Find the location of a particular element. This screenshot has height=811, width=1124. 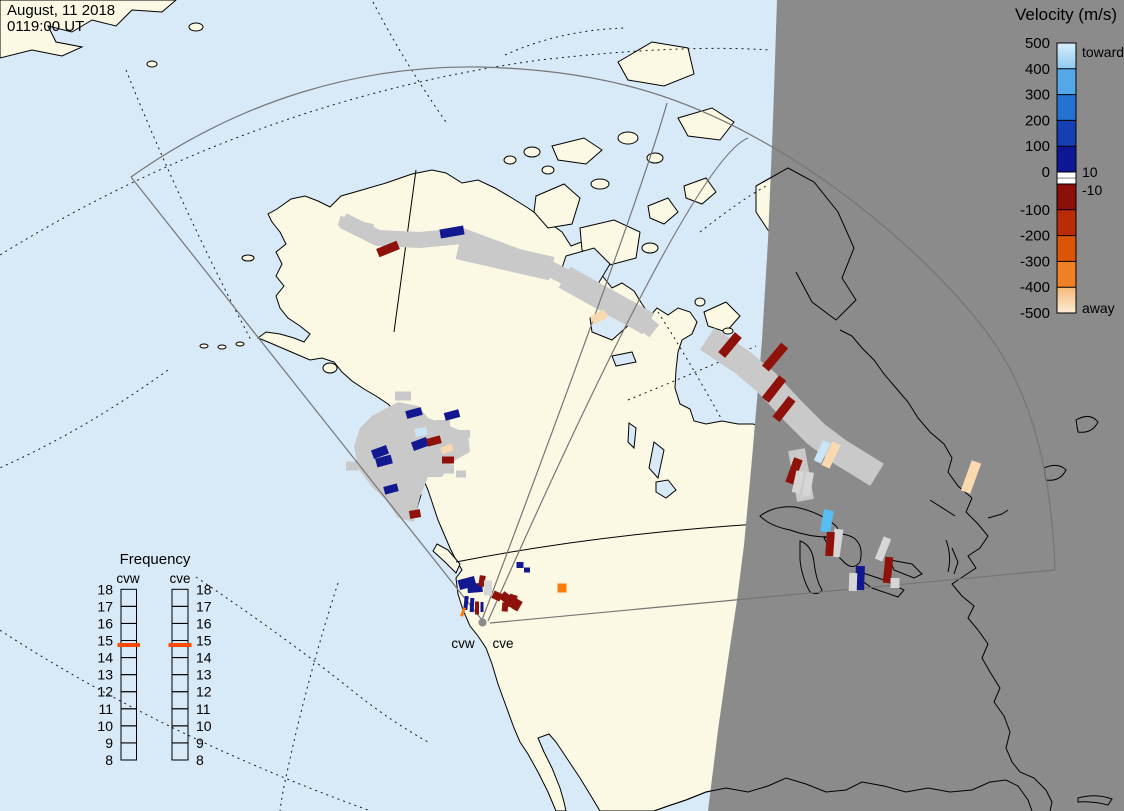

velocity-tick-label: -200 is located at coordinates (1035, 236).